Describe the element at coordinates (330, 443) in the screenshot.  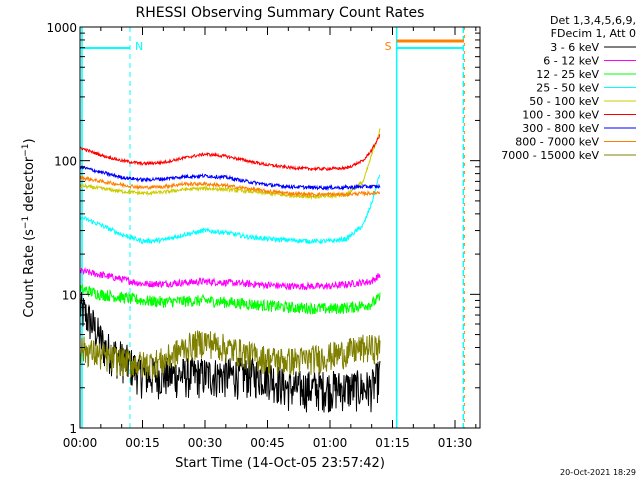
I see `x-tick-label: 01:00` at that location.